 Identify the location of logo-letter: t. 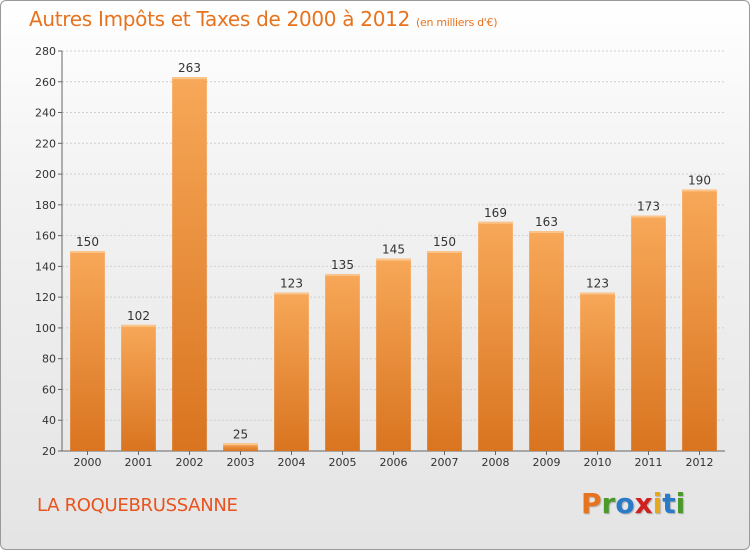
(669, 503).